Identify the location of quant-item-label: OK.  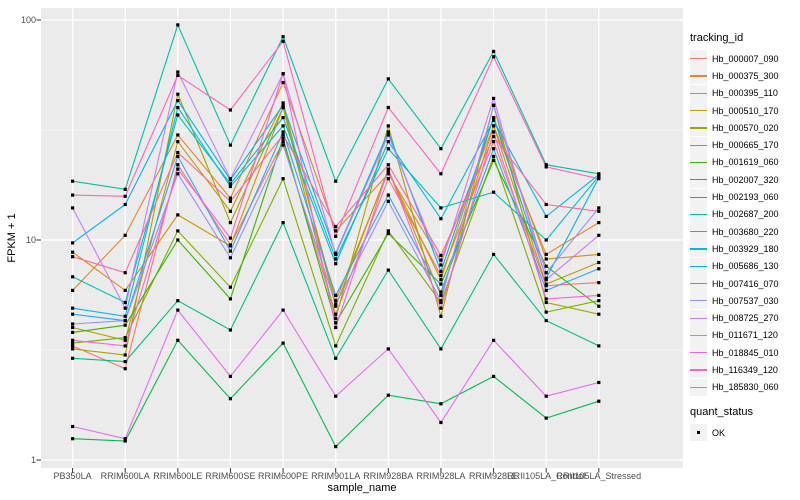
(719, 432).